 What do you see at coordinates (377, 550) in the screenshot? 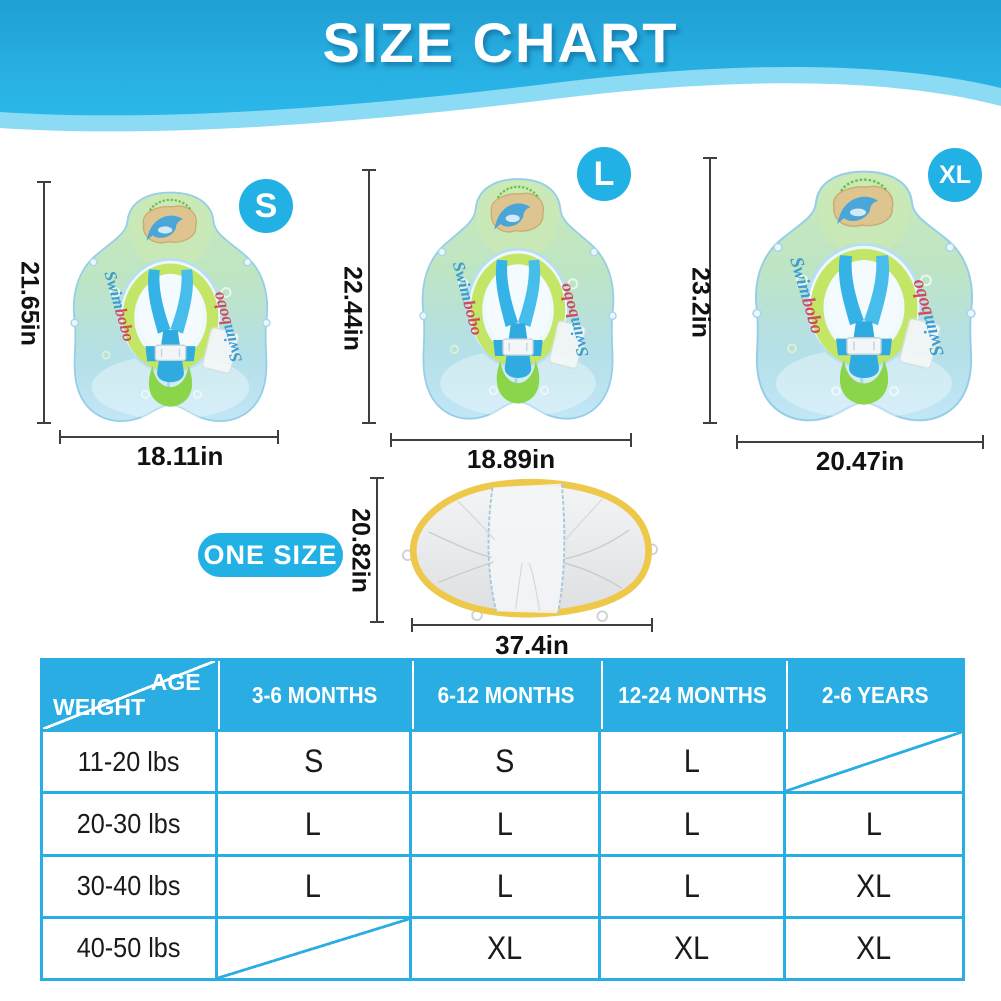
I see `height-dimension-line-canopy` at bounding box center [377, 550].